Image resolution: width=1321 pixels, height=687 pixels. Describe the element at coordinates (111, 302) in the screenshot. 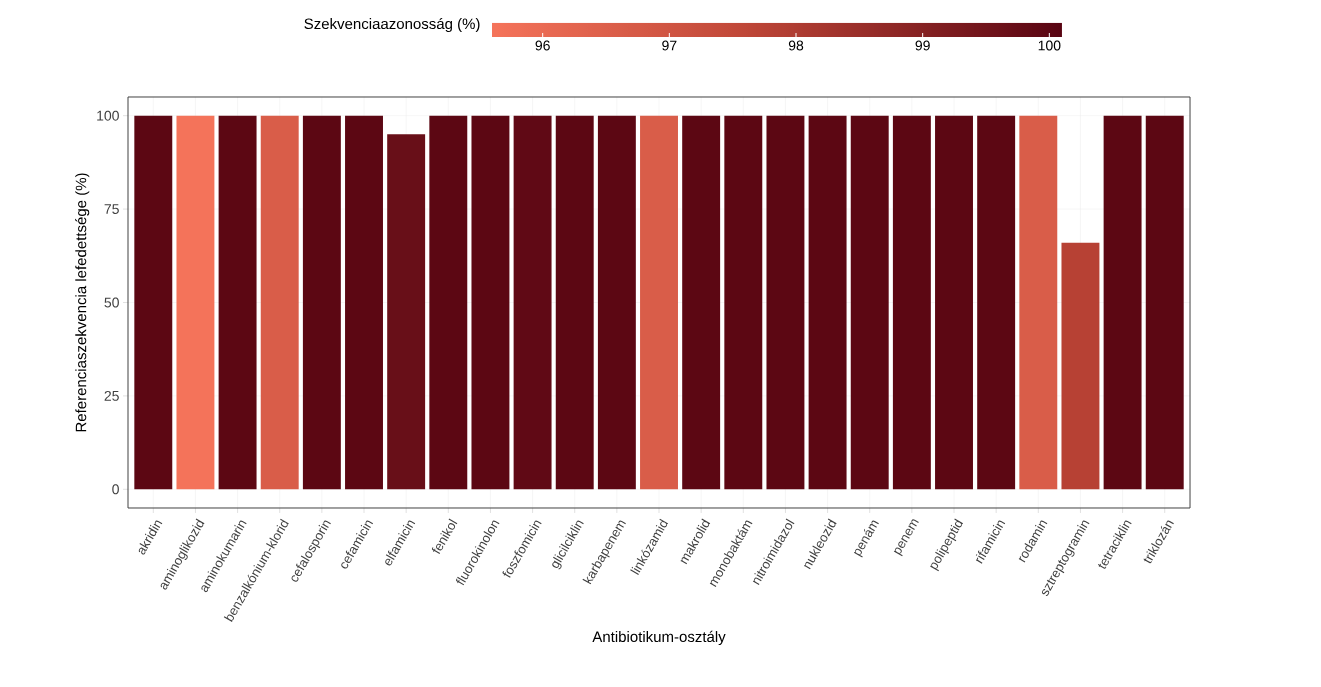

I see `y-tick-label: 50` at that location.